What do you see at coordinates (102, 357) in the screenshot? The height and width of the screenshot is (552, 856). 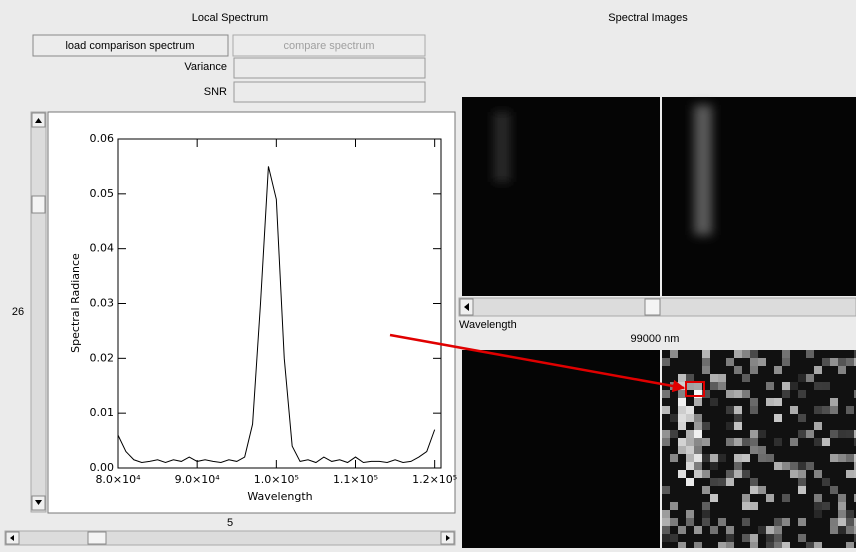 I see `y-tick-label: 0.02` at bounding box center [102, 357].